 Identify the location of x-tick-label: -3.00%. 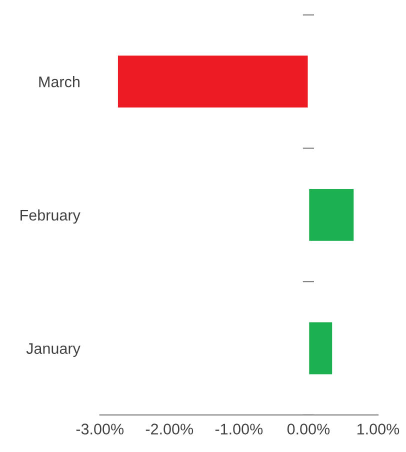
(100, 429).